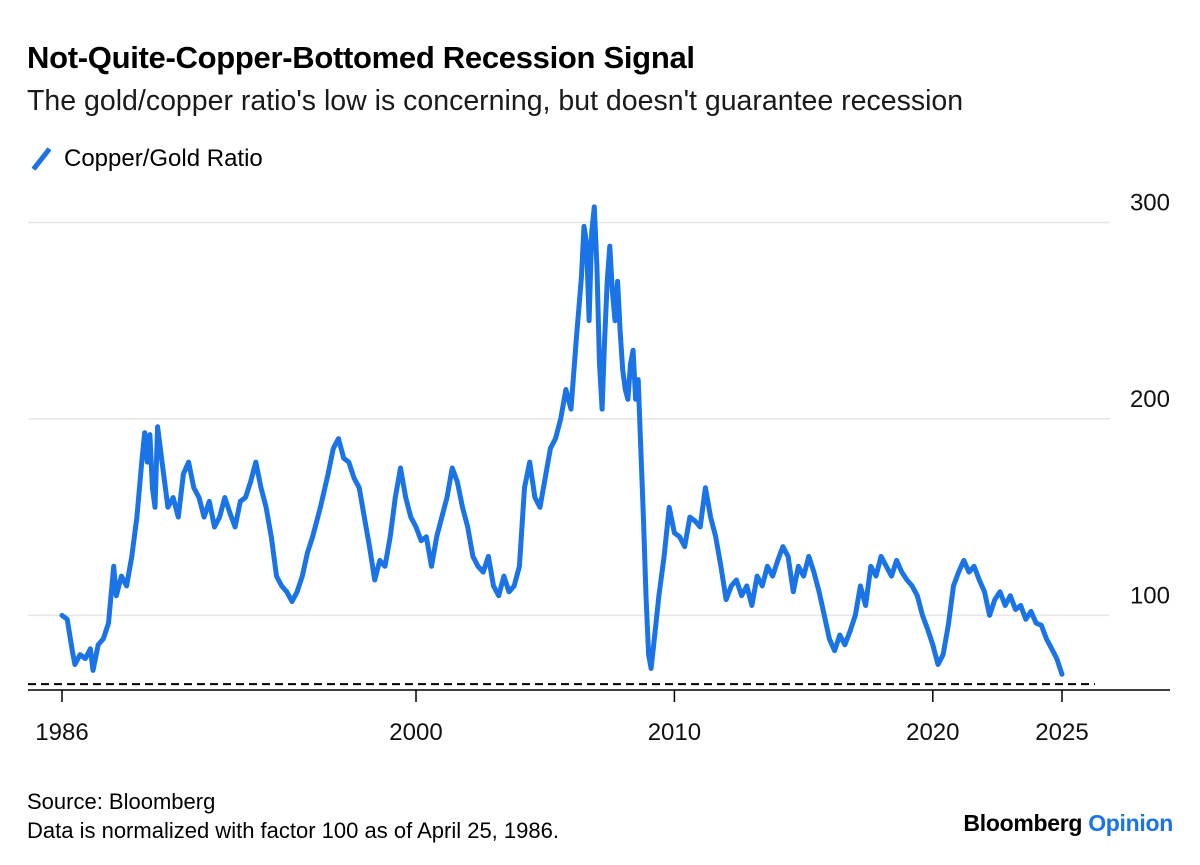 The height and width of the screenshot is (865, 1200). What do you see at coordinates (1023, 823) in the screenshot?
I see `brand-main: Bloomberg` at bounding box center [1023, 823].